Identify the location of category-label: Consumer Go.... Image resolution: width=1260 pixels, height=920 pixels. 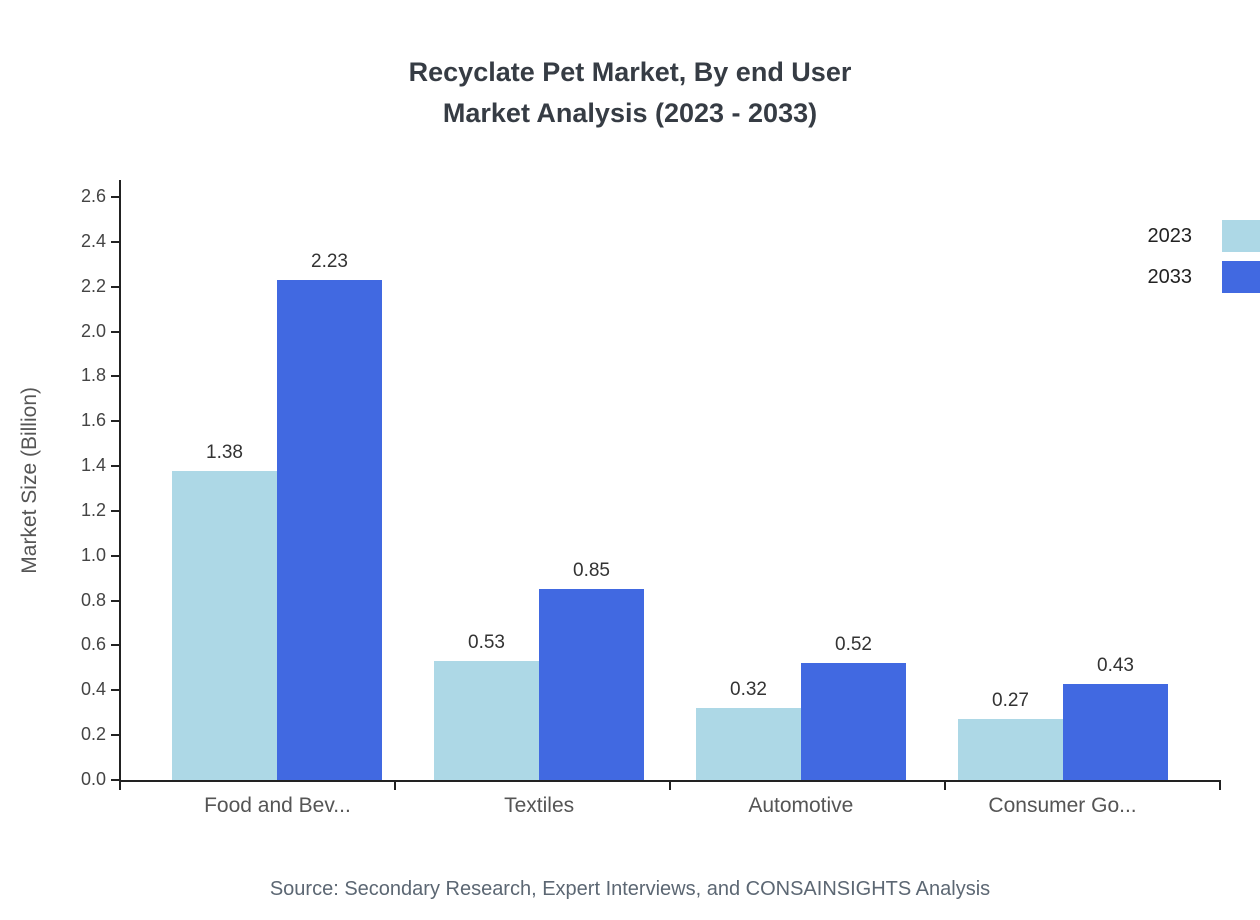
(1062, 805).